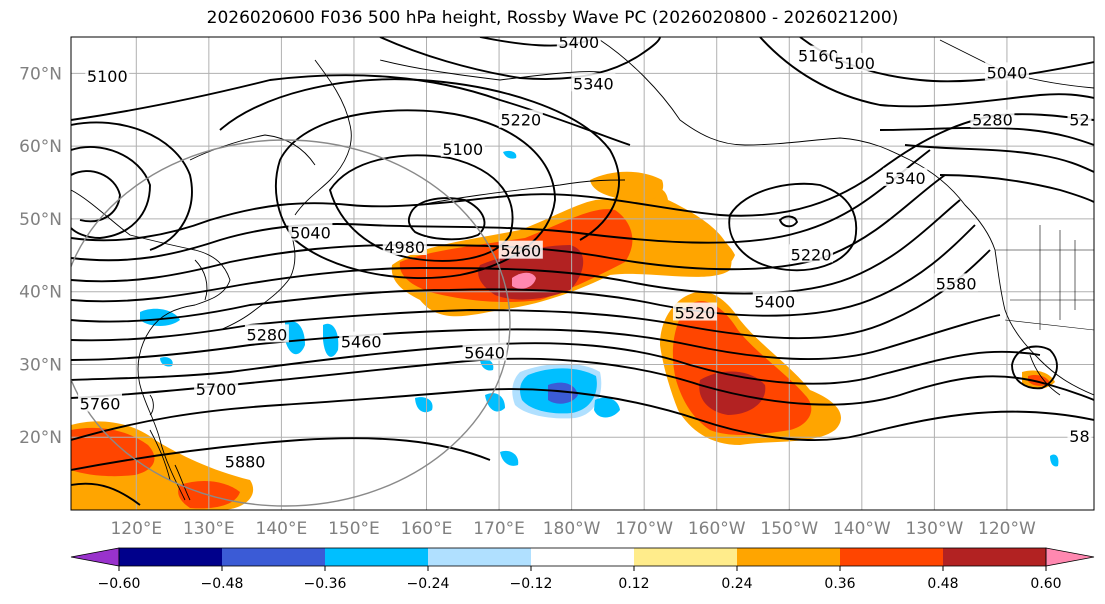 This screenshot has height=604, width=1105. I want to click on lon-tick-label: 160°E, so click(427, 529).